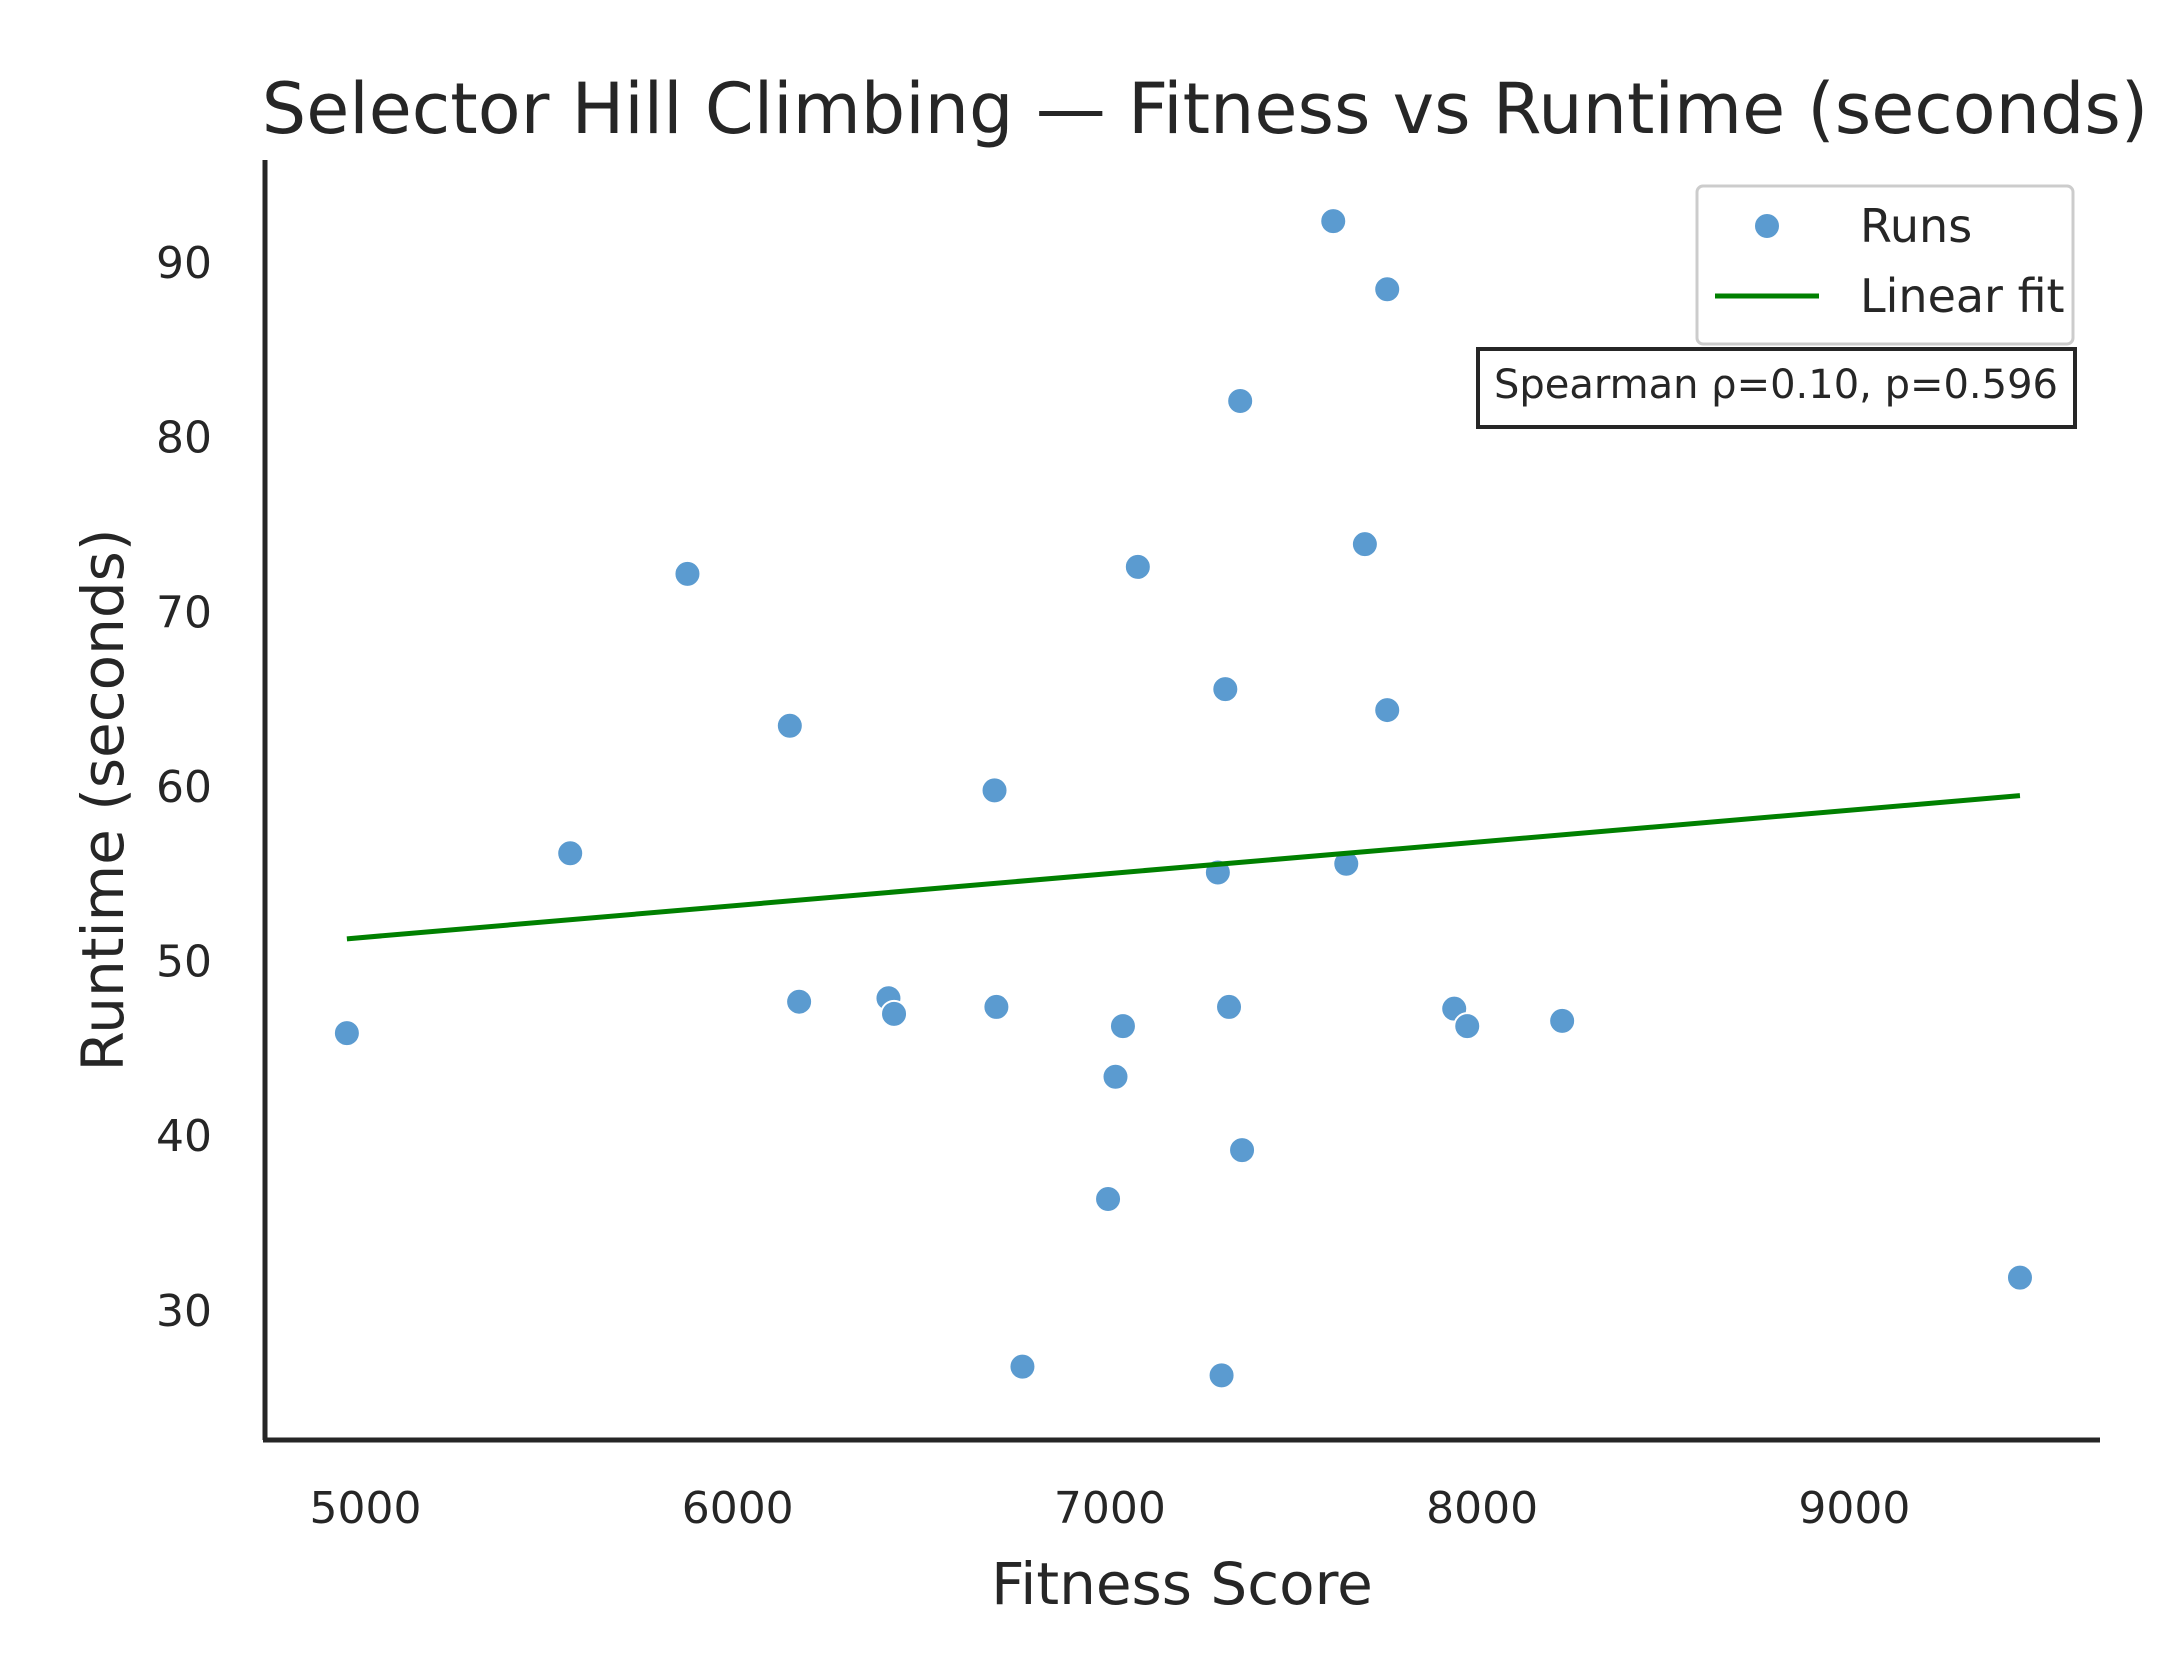  I want to click on legend-box, so click(1885, 265).